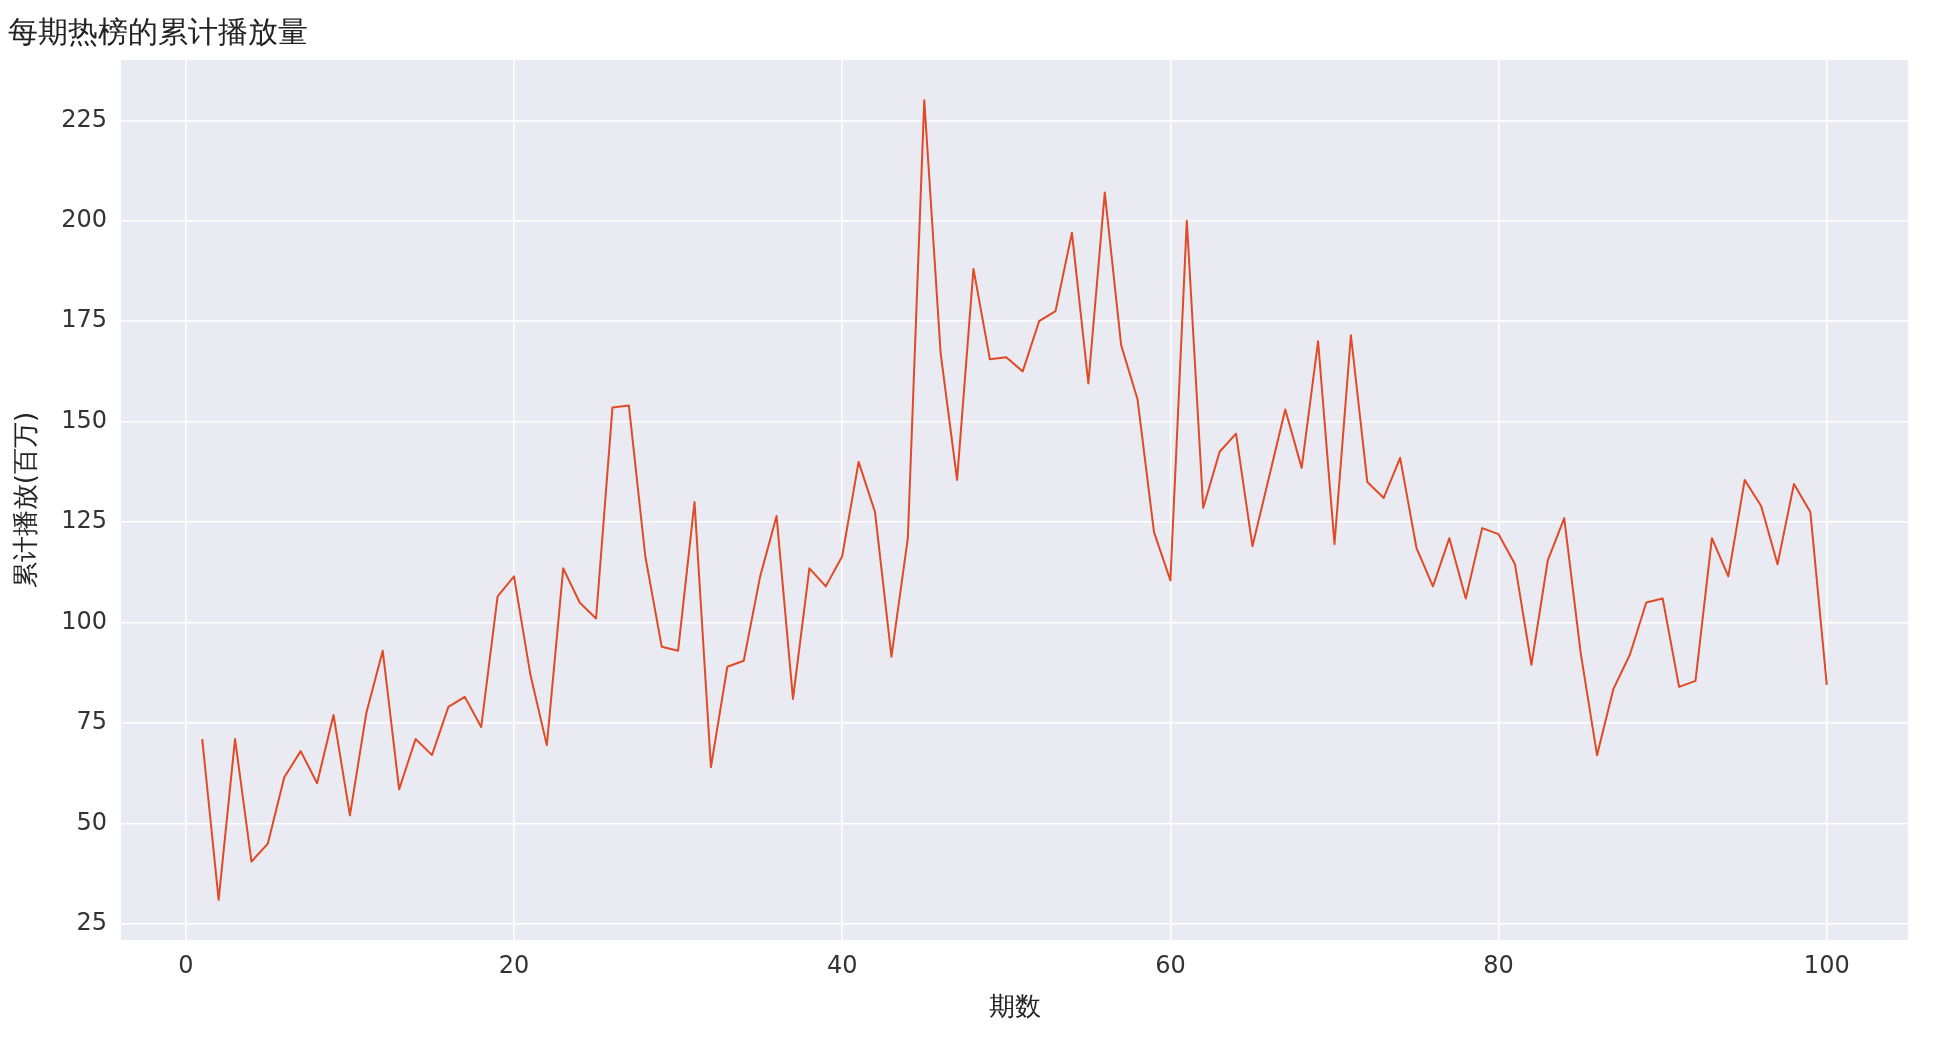 This screenshot has width=1940, height=1040. What do you see at coordinates (92, 922) in the screenshot?
I see `y-tick-label: 25` at bounding box center [92, 922].